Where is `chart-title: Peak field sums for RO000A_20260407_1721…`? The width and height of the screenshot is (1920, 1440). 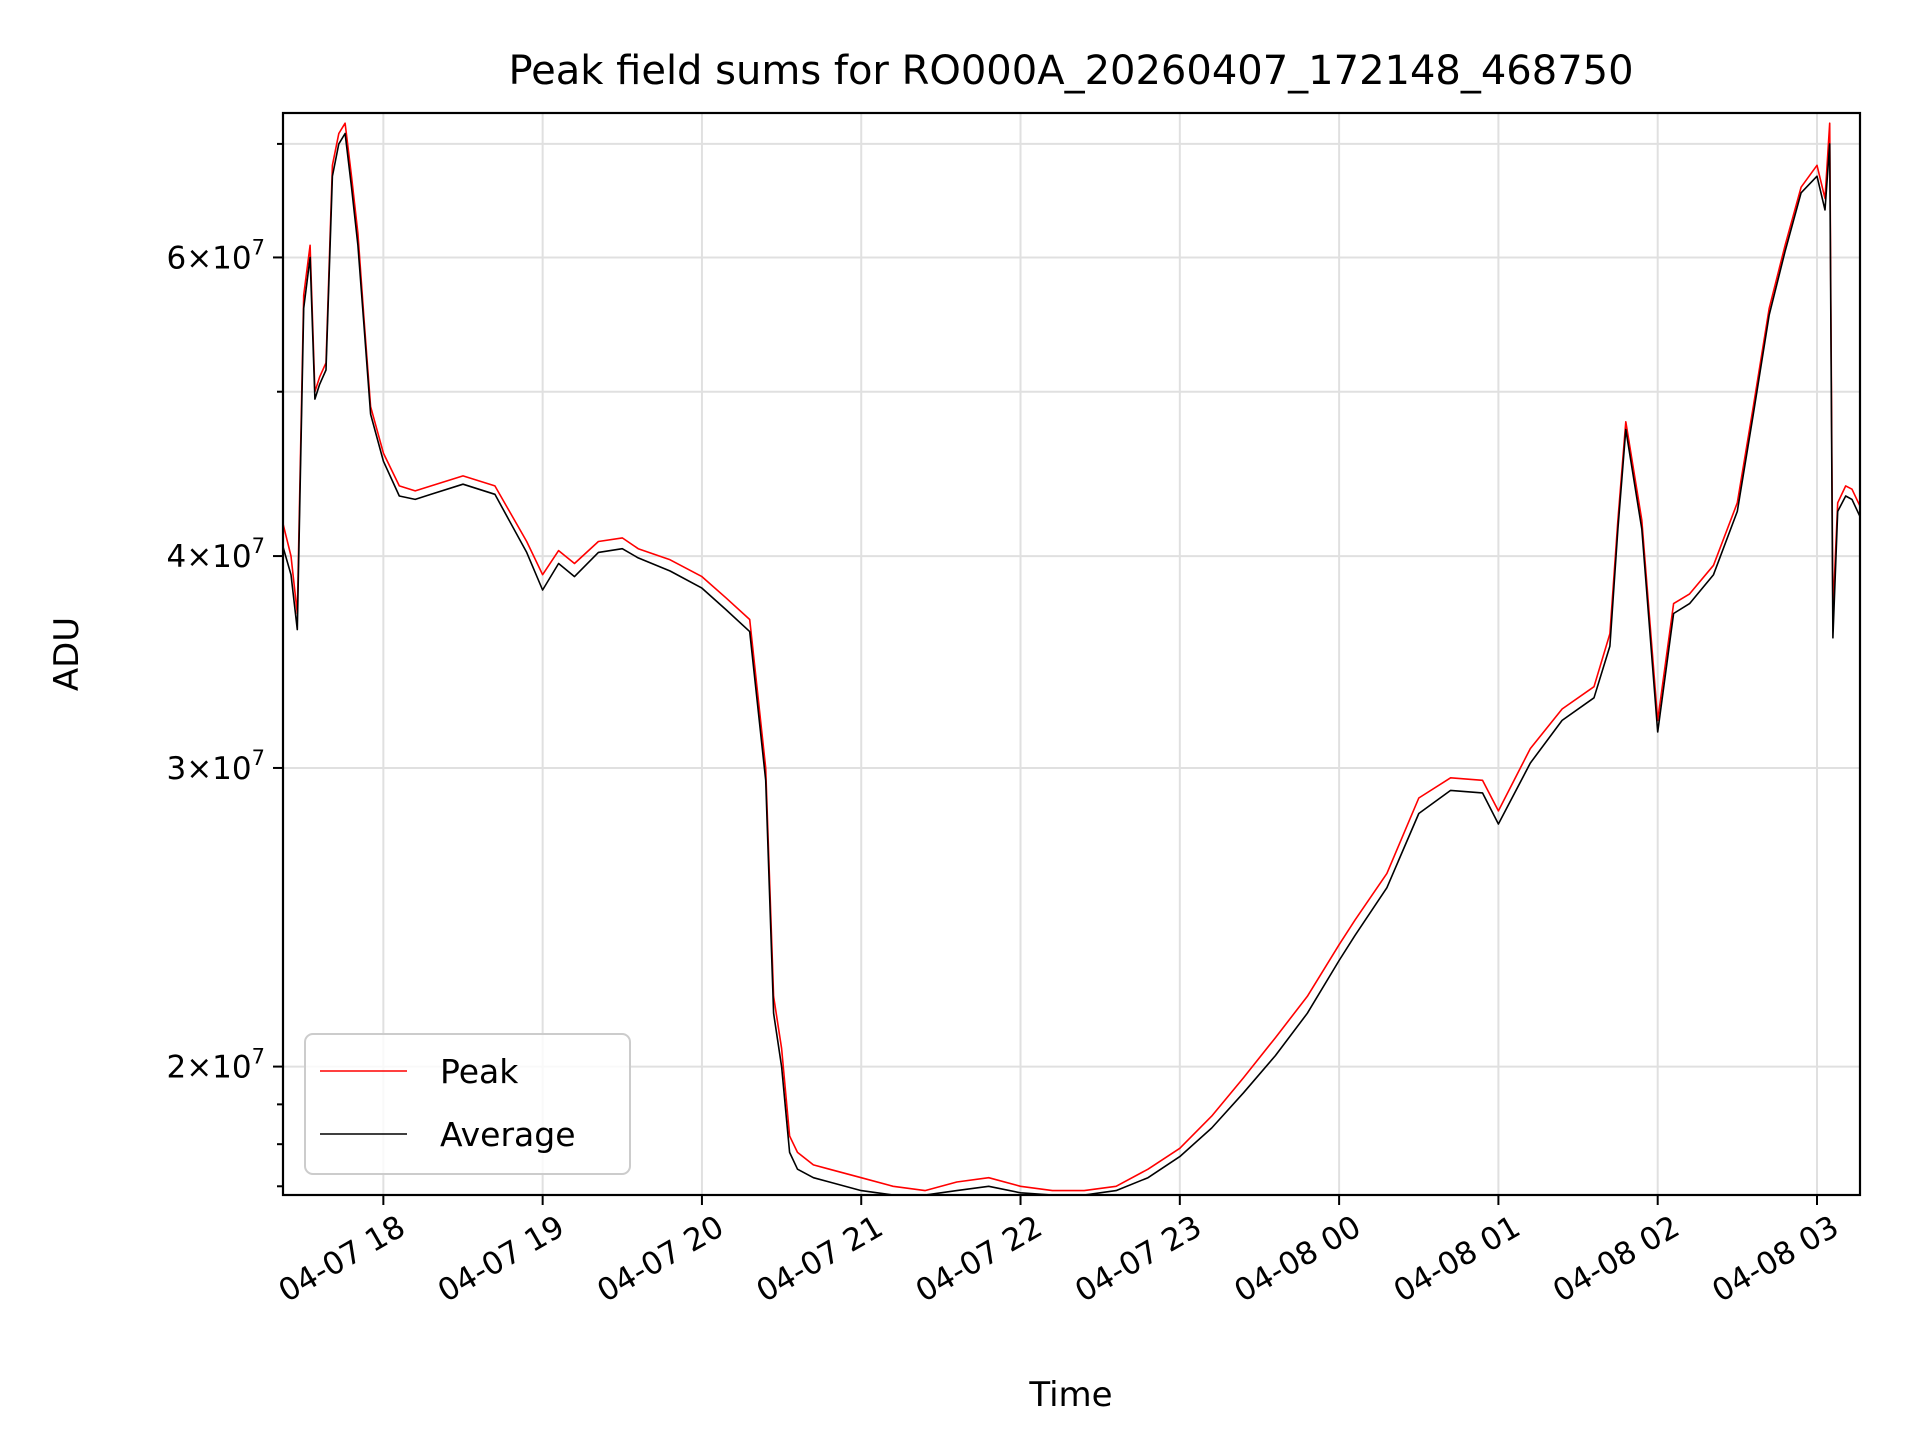 chart-title: Peak field sums for RO000A_20260407_1721… is located at coordinates (1070, 71).